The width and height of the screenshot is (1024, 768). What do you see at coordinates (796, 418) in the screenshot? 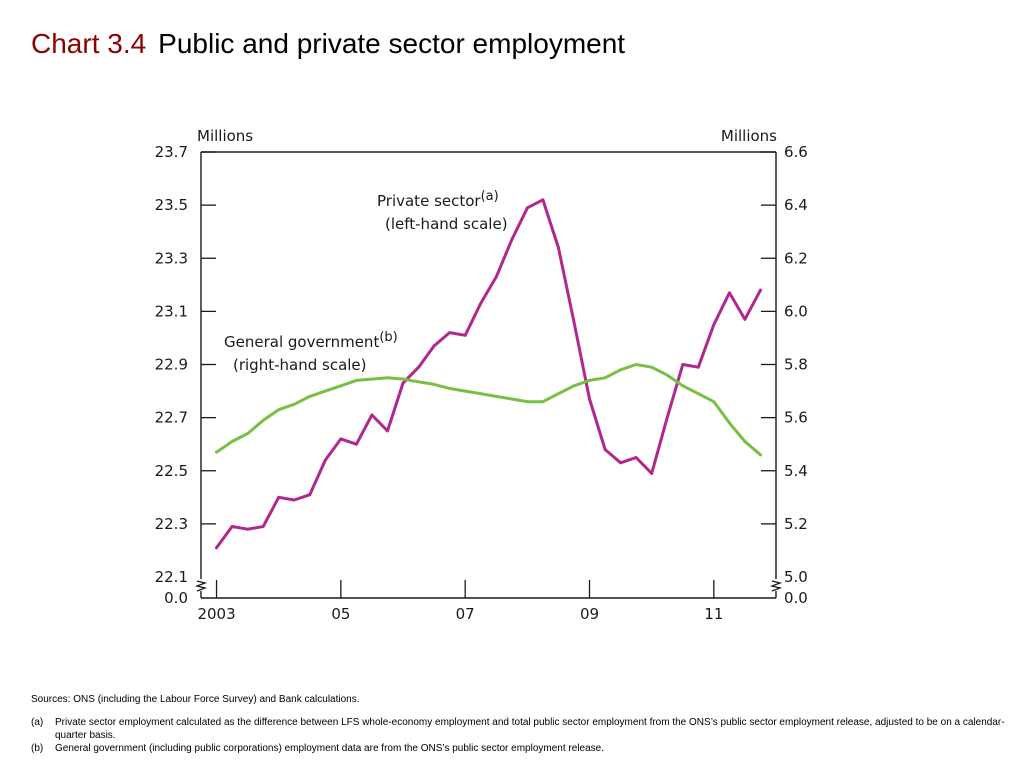
I see `right-tick-label: 5.6` at bounding box center [796, 418].